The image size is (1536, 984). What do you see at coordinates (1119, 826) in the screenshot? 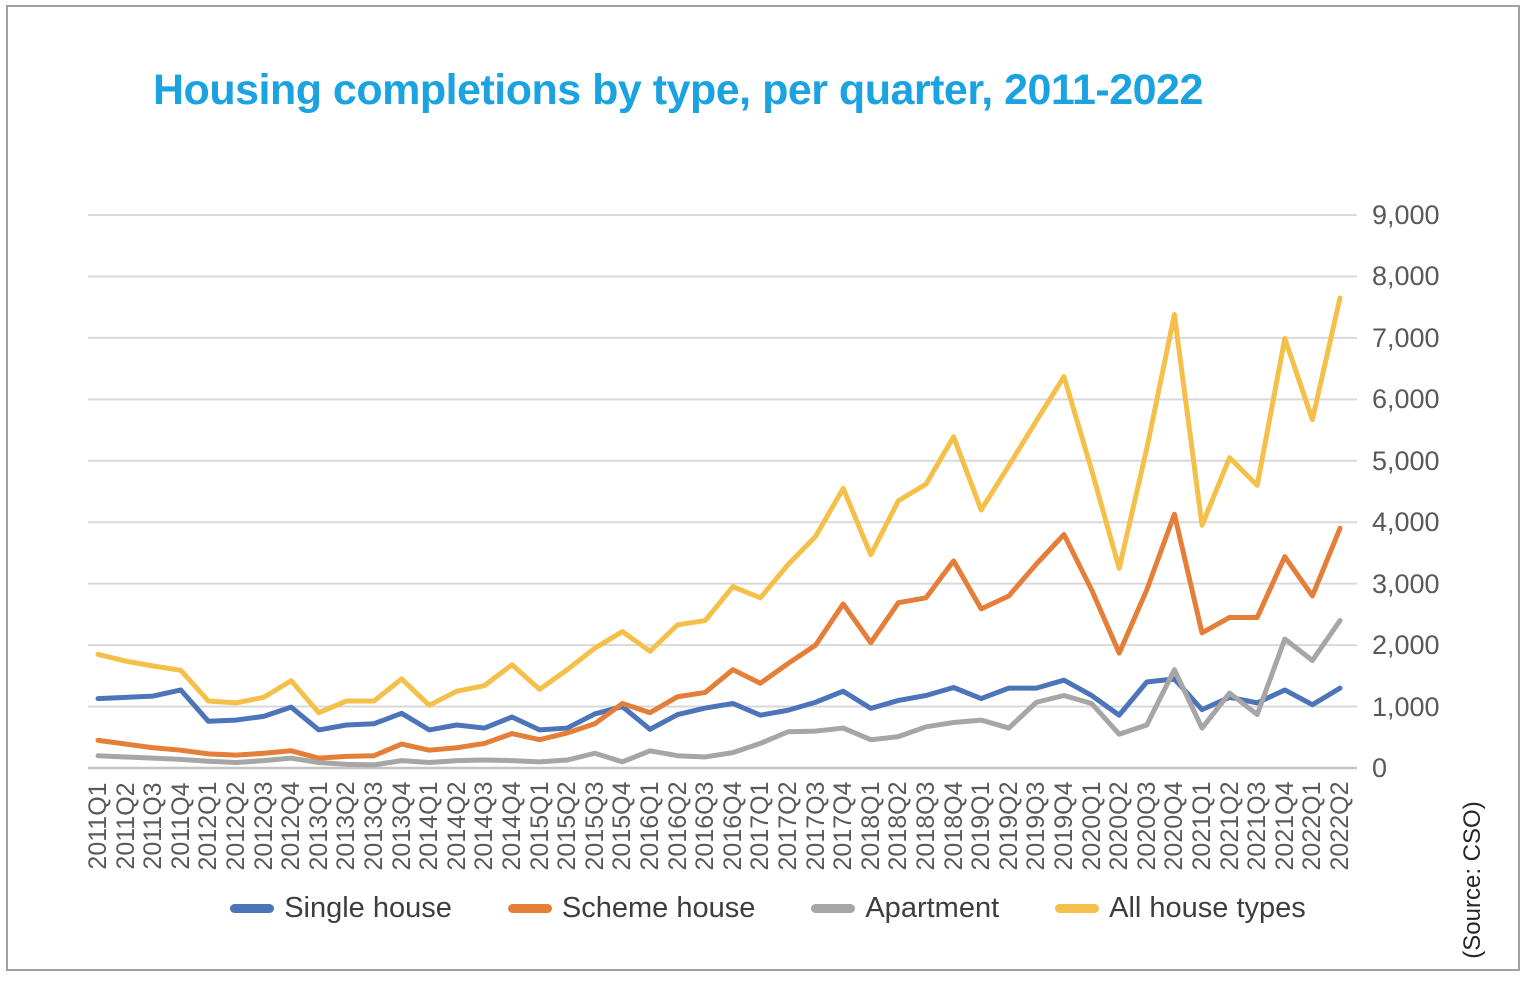
I see `x-tick-label: 2020Q2` at bounding box center [1119, 826].